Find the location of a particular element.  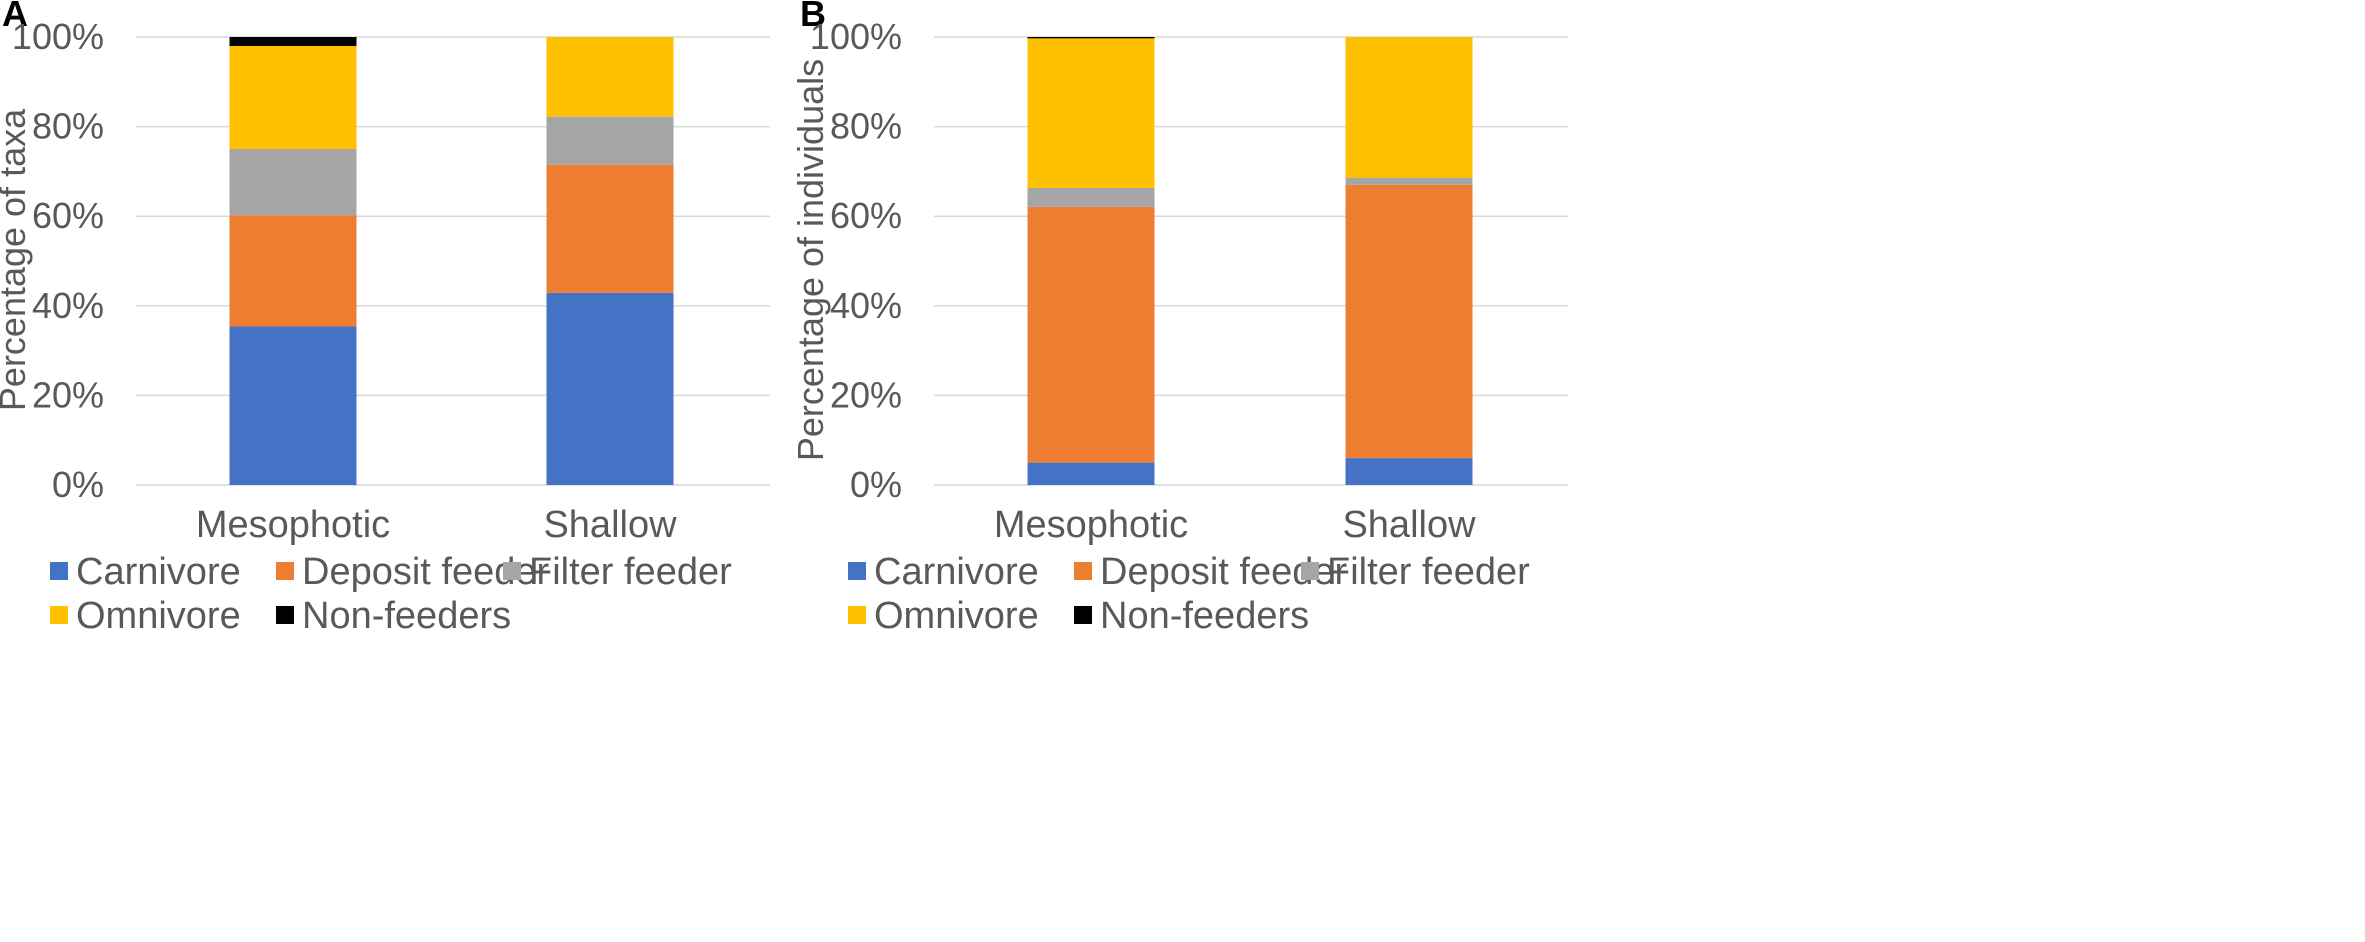

panel-a-bar-mesophotic-carnivore is located at coordinates (293, 405).